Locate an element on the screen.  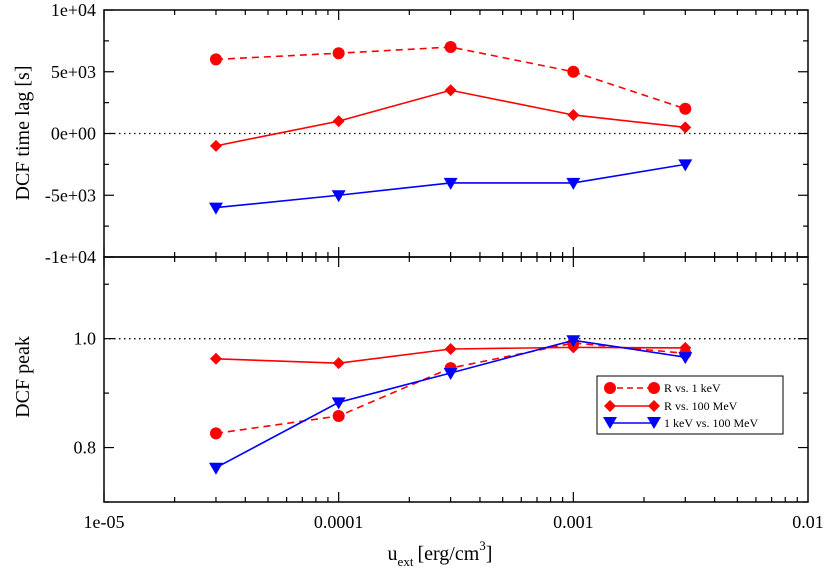
legend-label-2: R vs. 100 MeV is located at coordinates (701, 406).